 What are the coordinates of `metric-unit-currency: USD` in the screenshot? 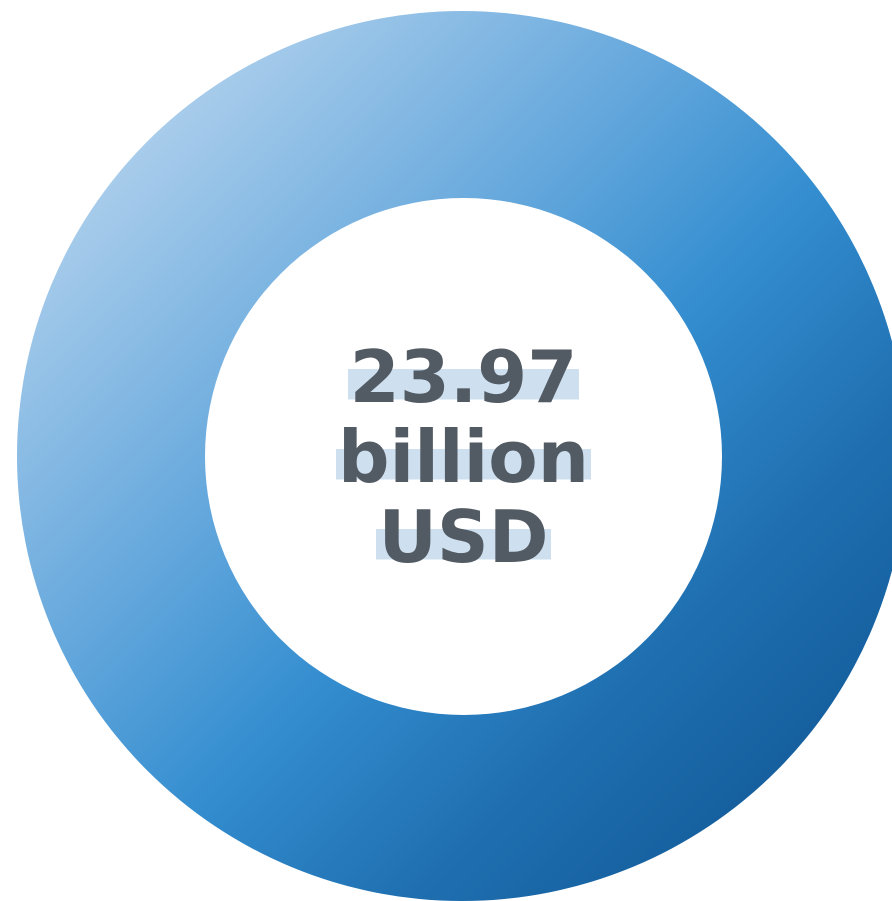 It's located at (463, 536).